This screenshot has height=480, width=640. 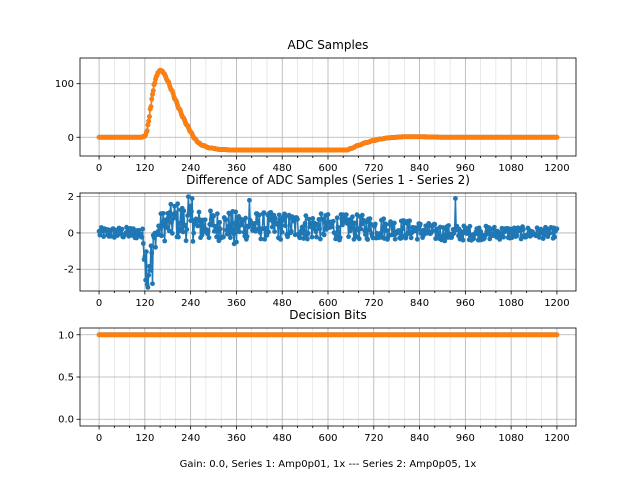 What do you see at coordinates (556, 168) in the screenshot?
I see `x-tick-label: 1200` at bounding box center [556, 168].